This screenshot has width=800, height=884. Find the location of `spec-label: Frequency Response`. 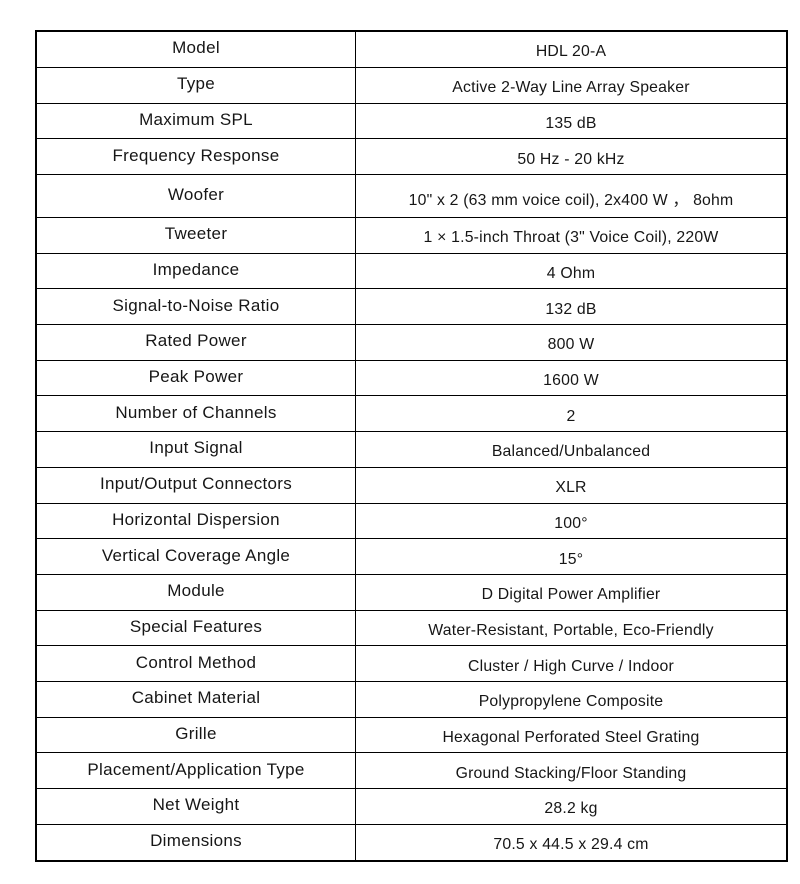

spec-label: Frequency Response is located at coordinates (195, 157).